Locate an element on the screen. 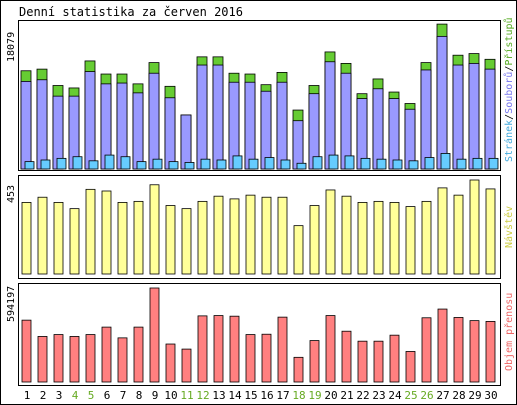 Image resolution: width=517 pixels, height=405 pixels. legend-volume: Objem přenosu is located at coordinates (509, 332).